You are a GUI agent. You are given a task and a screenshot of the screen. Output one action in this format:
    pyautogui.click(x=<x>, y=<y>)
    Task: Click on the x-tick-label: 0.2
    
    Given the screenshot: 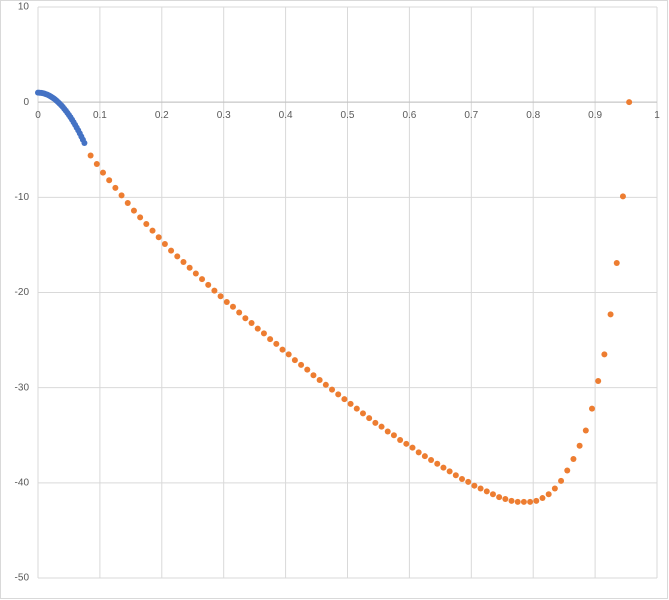 What is the action you would take?
    pyautogui.click(x=162, y=115)
    